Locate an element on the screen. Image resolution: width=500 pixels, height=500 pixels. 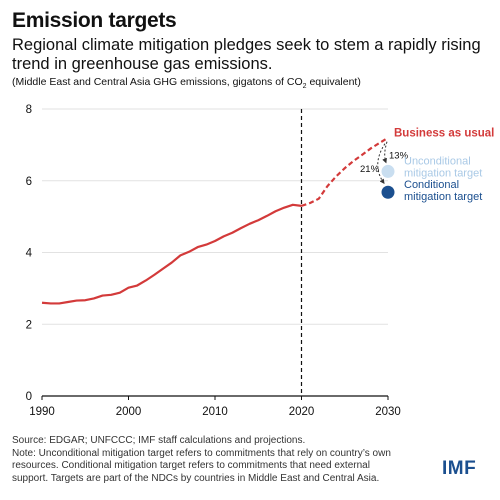
unconditional-target-label: Unconditional mitigation target is located at coordinates (443, 167).